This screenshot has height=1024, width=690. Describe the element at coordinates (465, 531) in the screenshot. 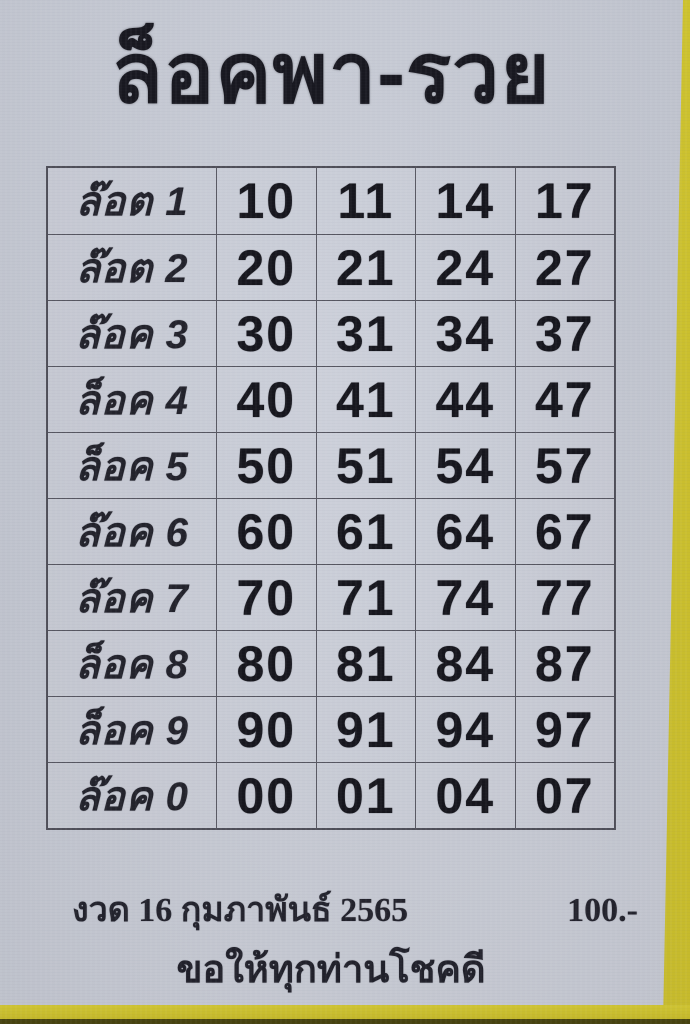

I see `number-cell: 64` at that location.